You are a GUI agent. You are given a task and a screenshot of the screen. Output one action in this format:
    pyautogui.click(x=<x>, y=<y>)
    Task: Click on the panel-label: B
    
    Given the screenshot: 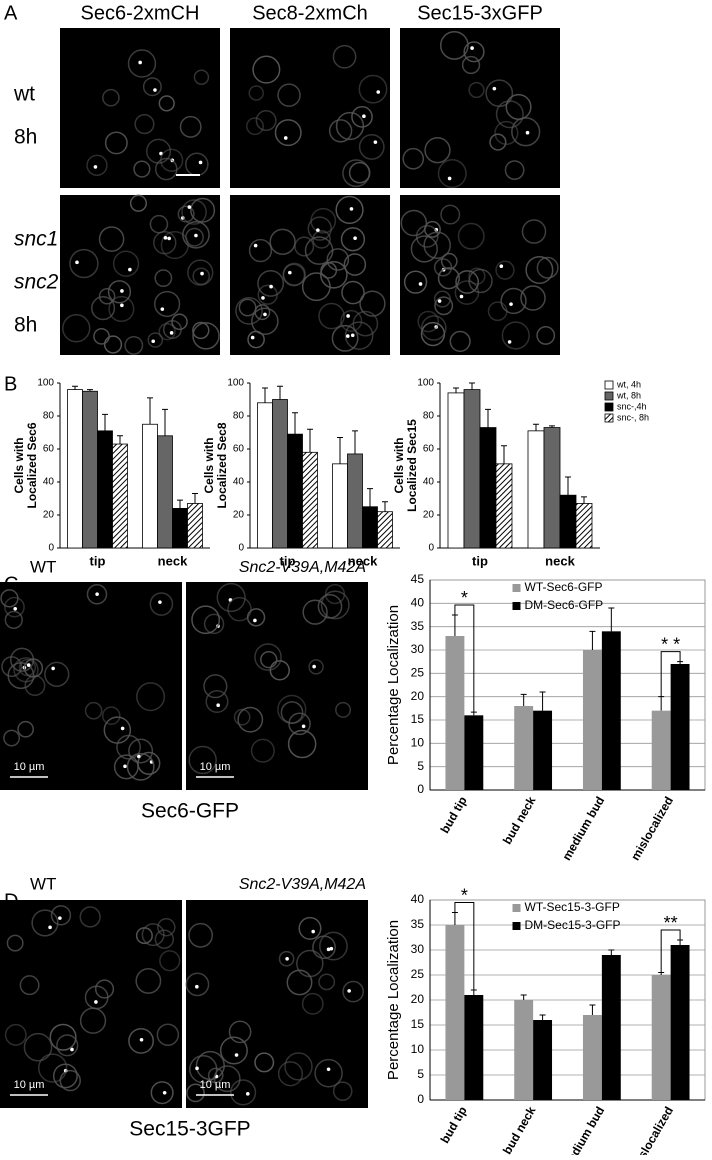 What is the action you would take?
    pyautogui.click(x=10, y=384)
    